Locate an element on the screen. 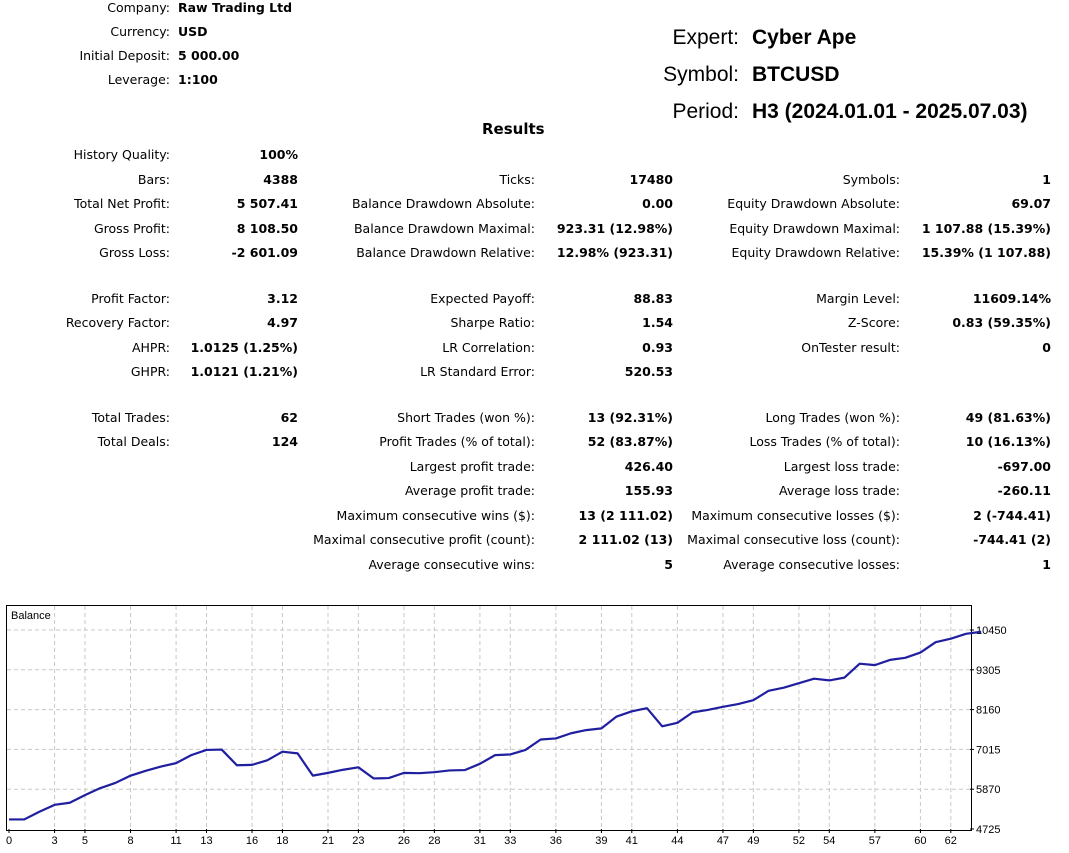  metric-label: Maximal consecutive profit (count): is located at coordinates (424, 539).